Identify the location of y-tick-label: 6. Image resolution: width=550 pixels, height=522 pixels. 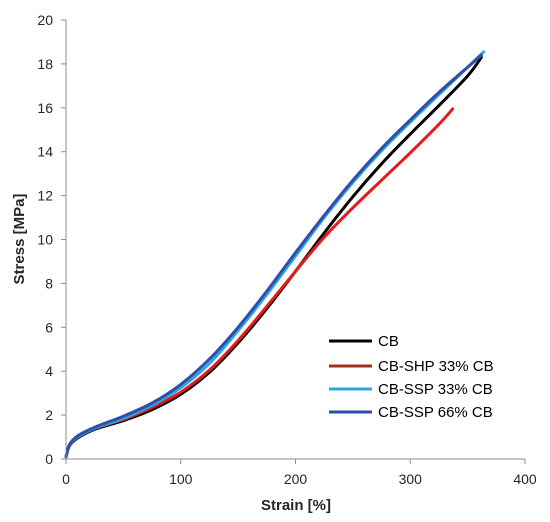
(49, 327).